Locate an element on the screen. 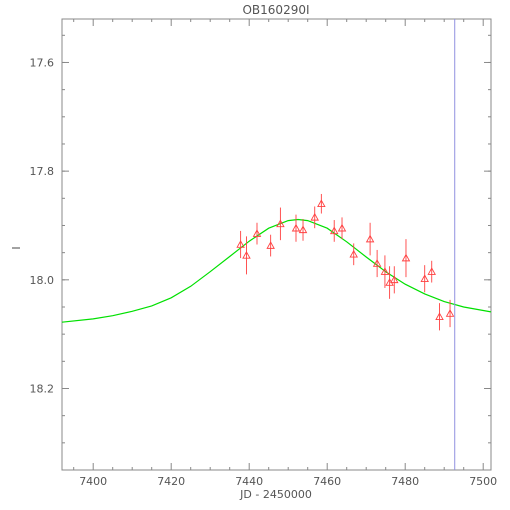  x-tick-label: 7500 is located at coordinates (483, 481).